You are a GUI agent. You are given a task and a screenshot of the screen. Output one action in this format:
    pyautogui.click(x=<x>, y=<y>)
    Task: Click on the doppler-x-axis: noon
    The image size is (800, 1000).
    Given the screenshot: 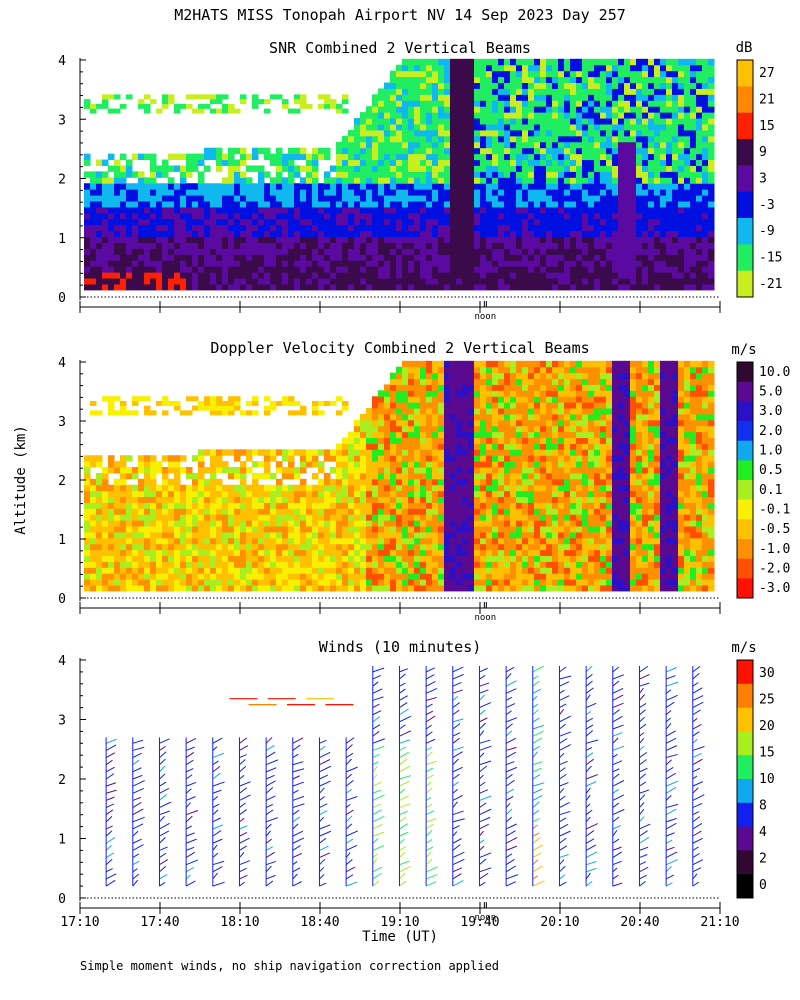 What is the action you would take?
    pyautogui.click(x=400, y=610)
    